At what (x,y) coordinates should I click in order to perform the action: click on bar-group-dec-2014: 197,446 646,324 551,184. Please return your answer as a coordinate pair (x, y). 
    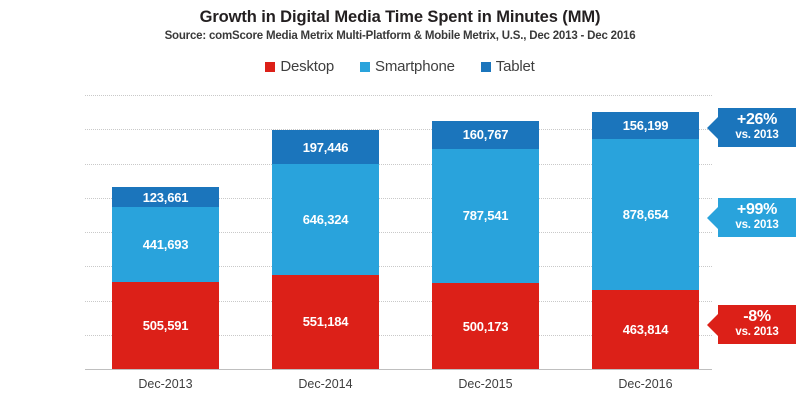
    Looking at the image, I should click on (325, 249).